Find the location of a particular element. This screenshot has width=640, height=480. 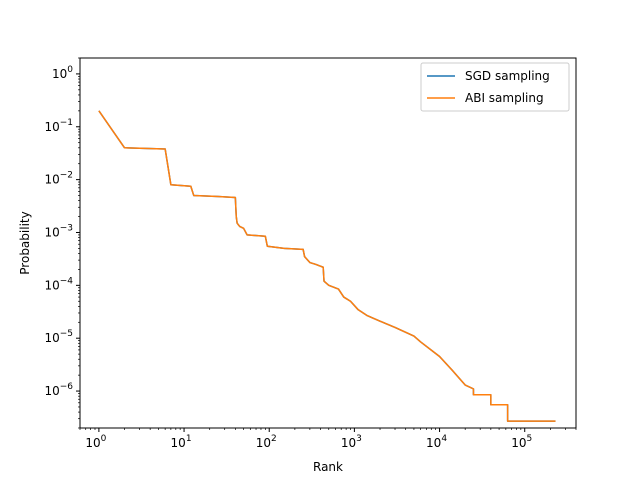

legend: SGD sampling ABI sampling is located at coordinates (495, 87).